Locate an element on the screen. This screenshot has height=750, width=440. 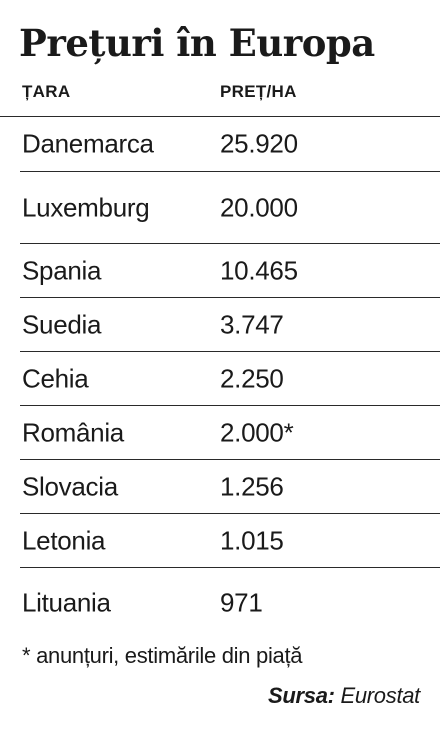
row-country: Slovacia is located at coordinates (70, 486).